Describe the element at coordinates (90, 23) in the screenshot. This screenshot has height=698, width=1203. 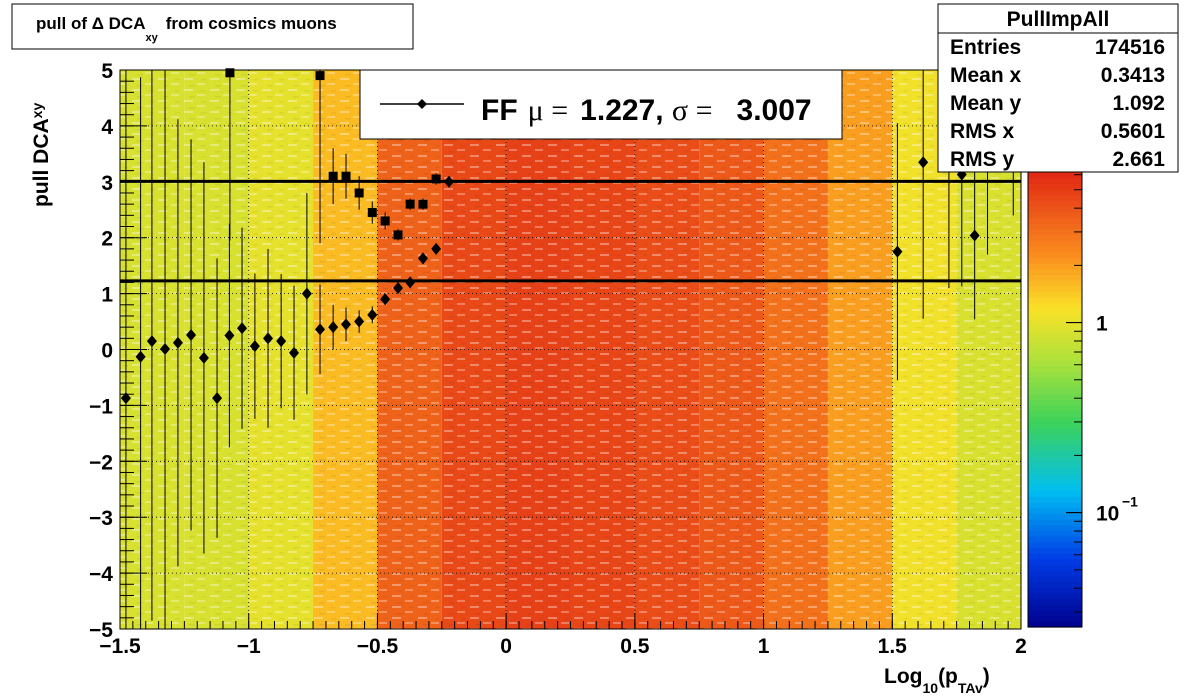
I see `title-main: pull of Δ DCA` at that location.